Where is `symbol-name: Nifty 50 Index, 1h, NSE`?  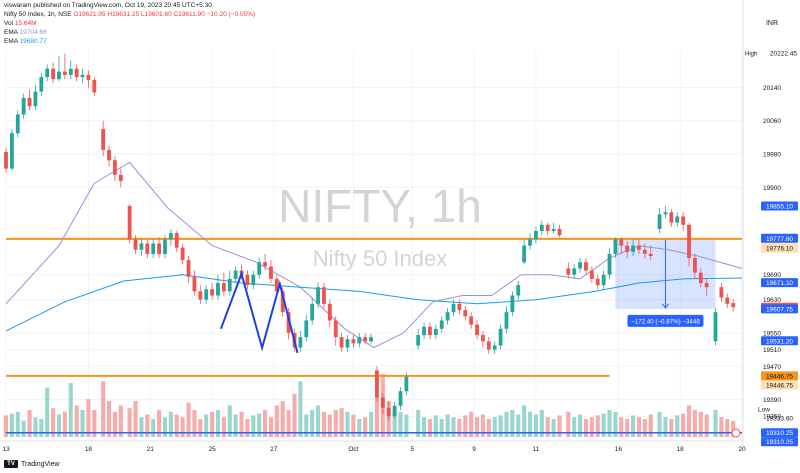 symbol-name: Nifty 50 Index, 1h, NSE is located at coordinates (38, 14).